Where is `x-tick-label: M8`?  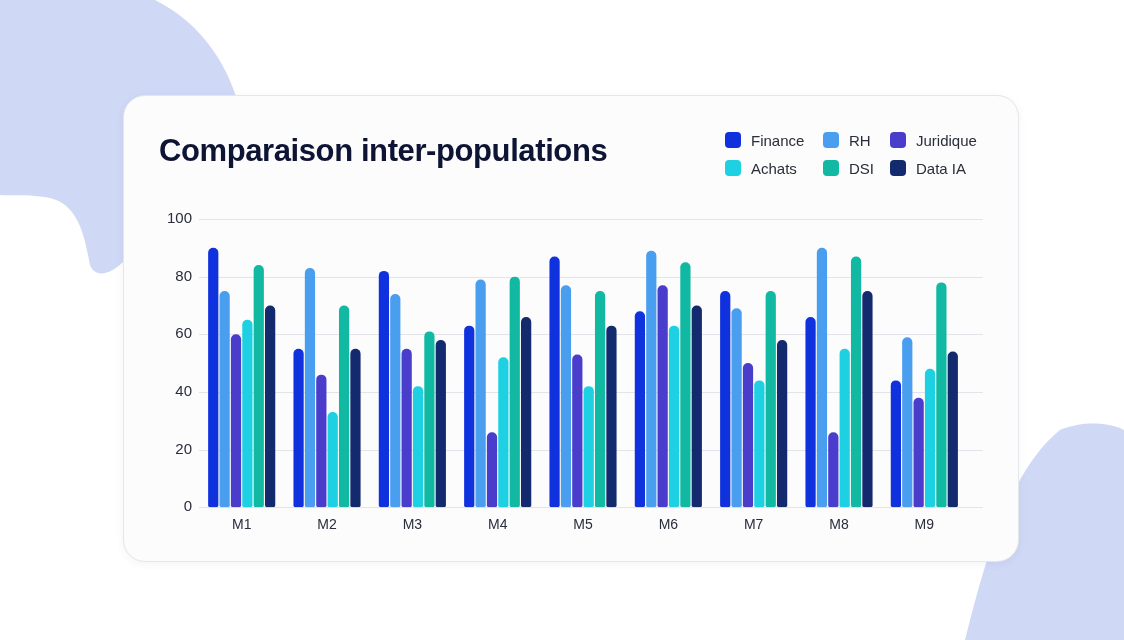
x-tick-label: M8 is located at coordinates (839, 524).